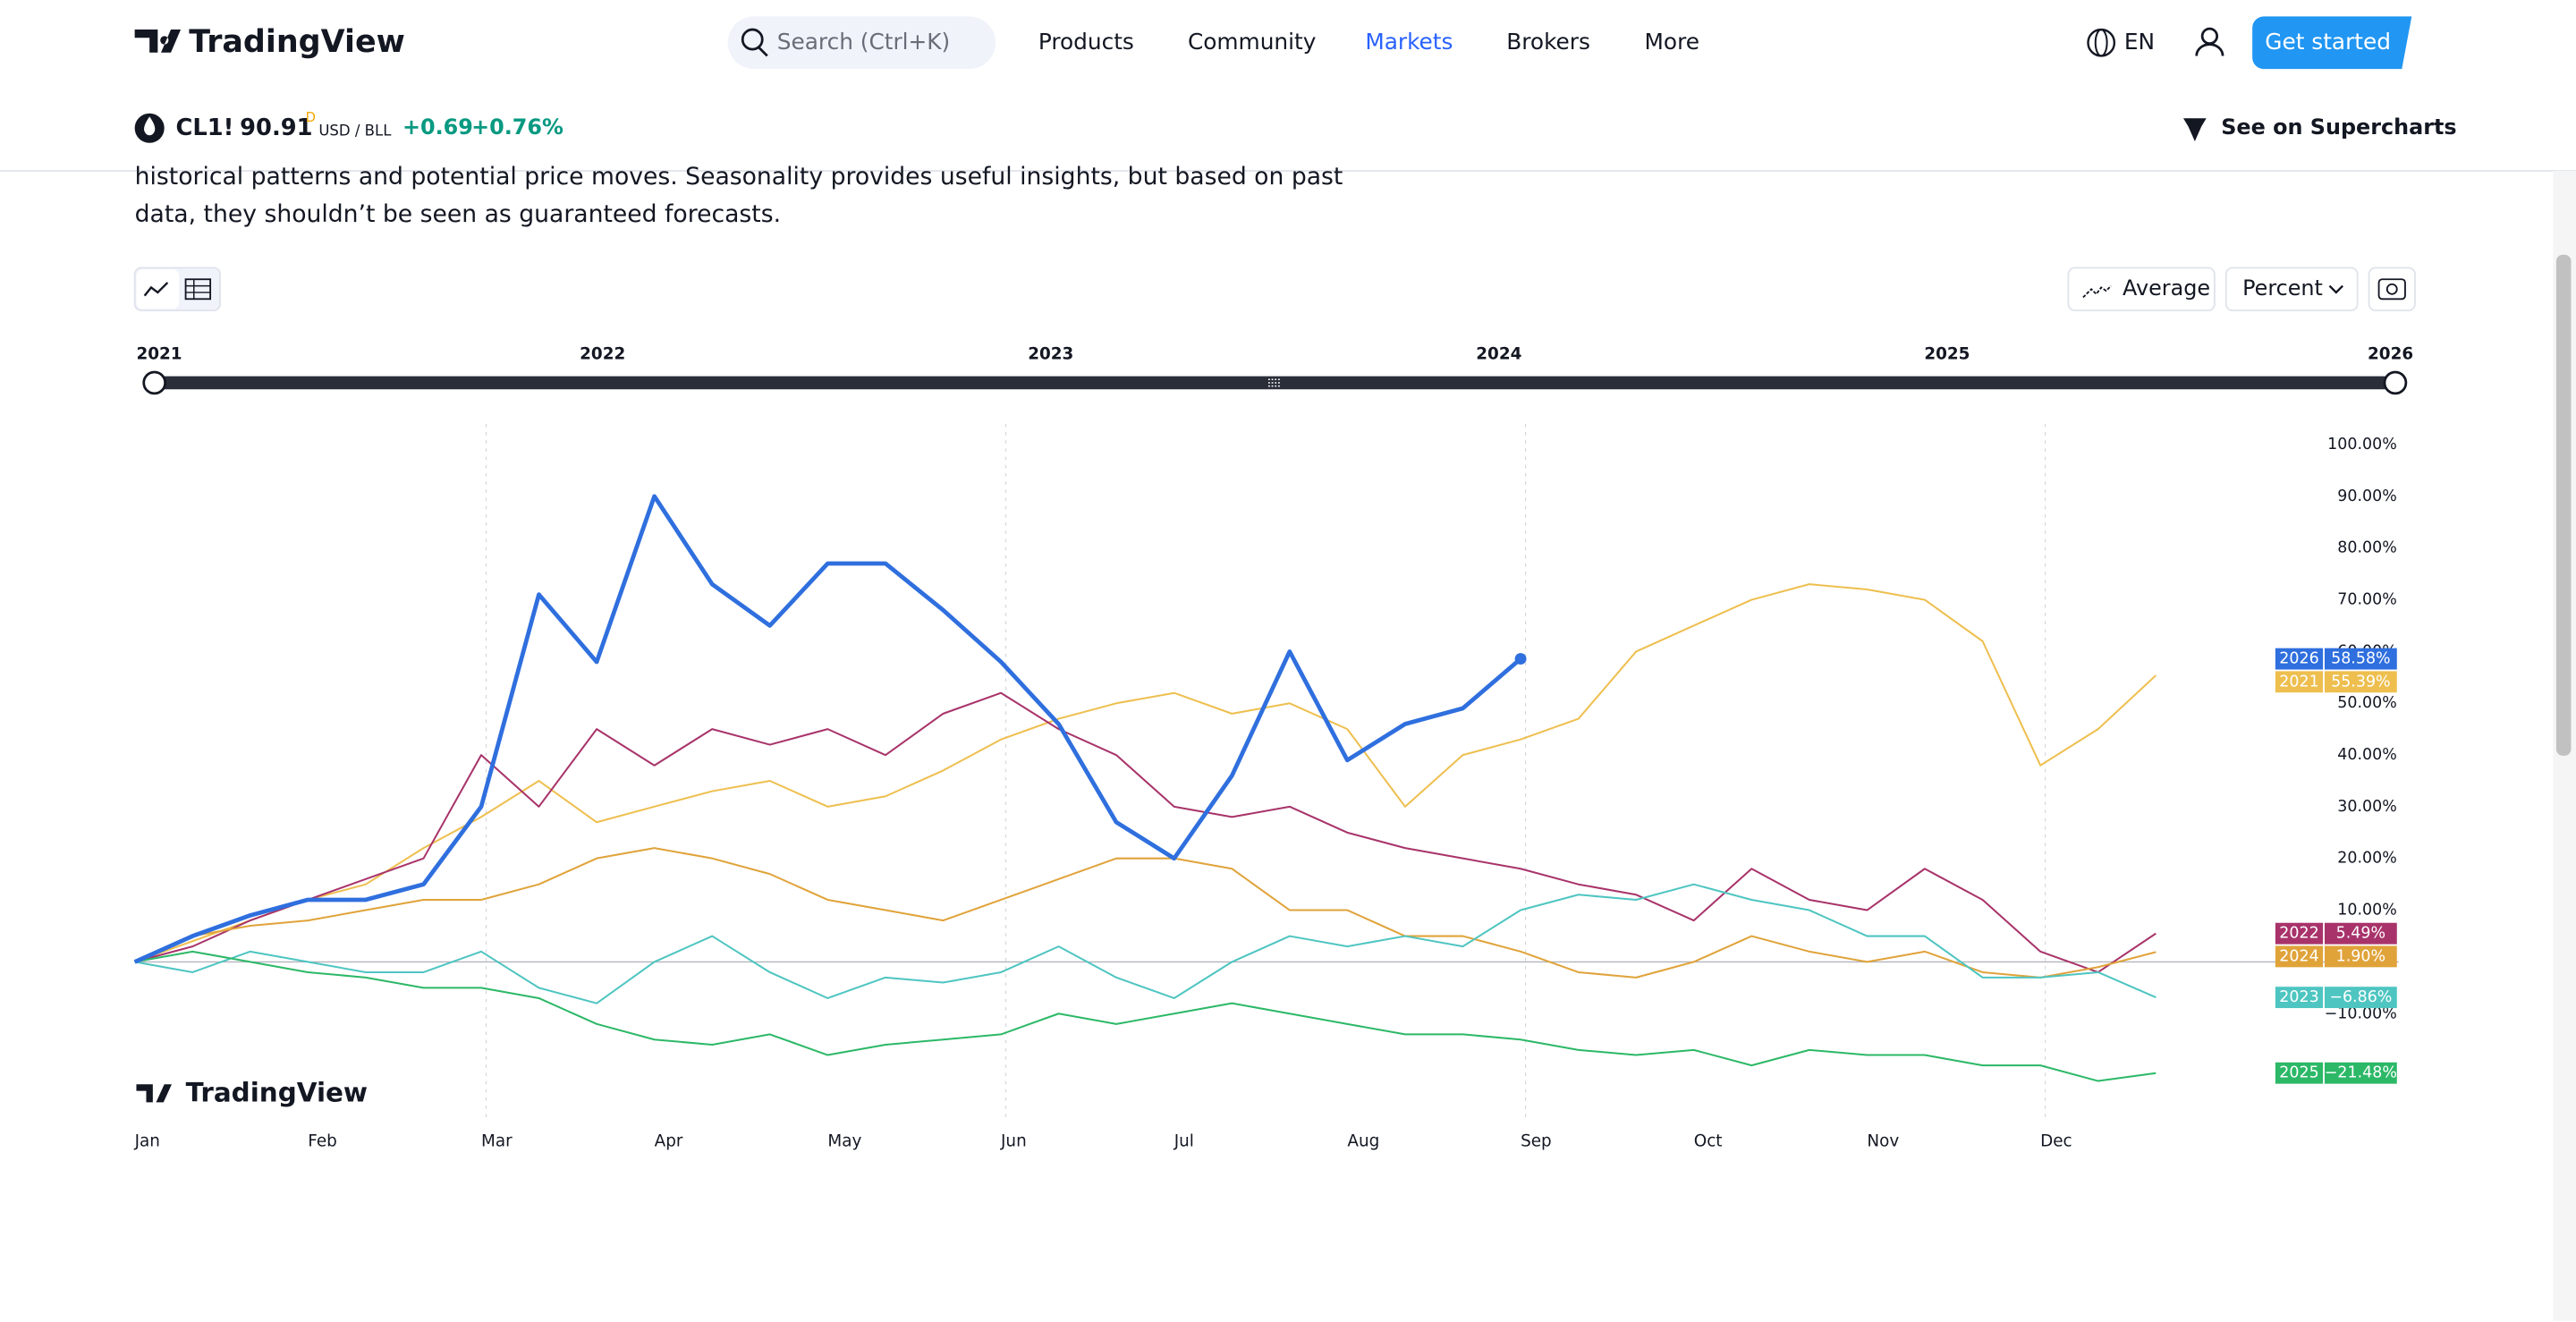  Describe the element at coordinates (1288, 86) in the screenshot. I see `header-bg` at that location.